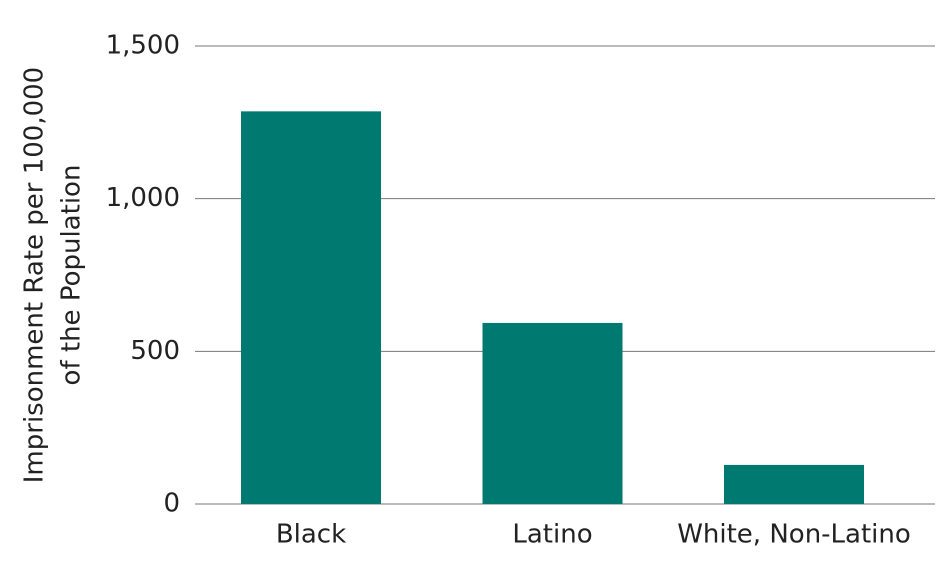  Describe the element at coordinates (35, 275) in the screenshot. I see `y-axis-label: Imprisonment Rate per 100,000` at that location.